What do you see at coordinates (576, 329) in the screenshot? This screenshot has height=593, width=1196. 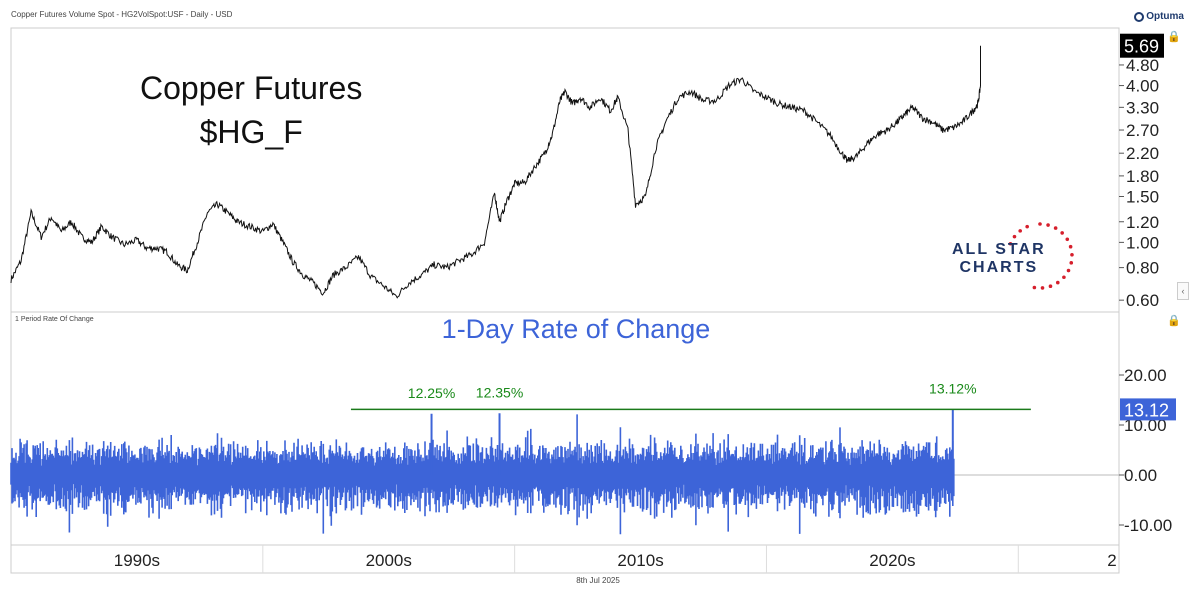 I see `indicator-title: 1-Day Rate of Change` at bounding box center [576, 329].